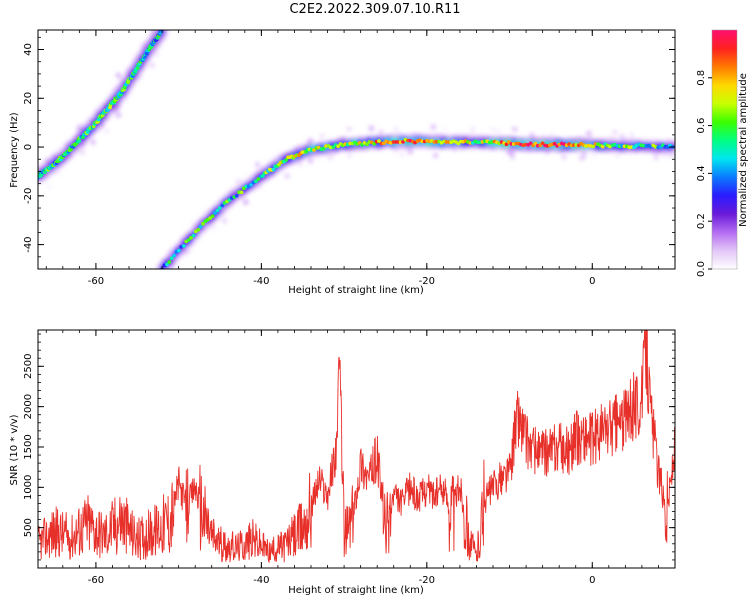 Image resolution: width=750 pixels, height=600 pixels. I want to click on snr-x-tick-label: -20, so click(427, 580).